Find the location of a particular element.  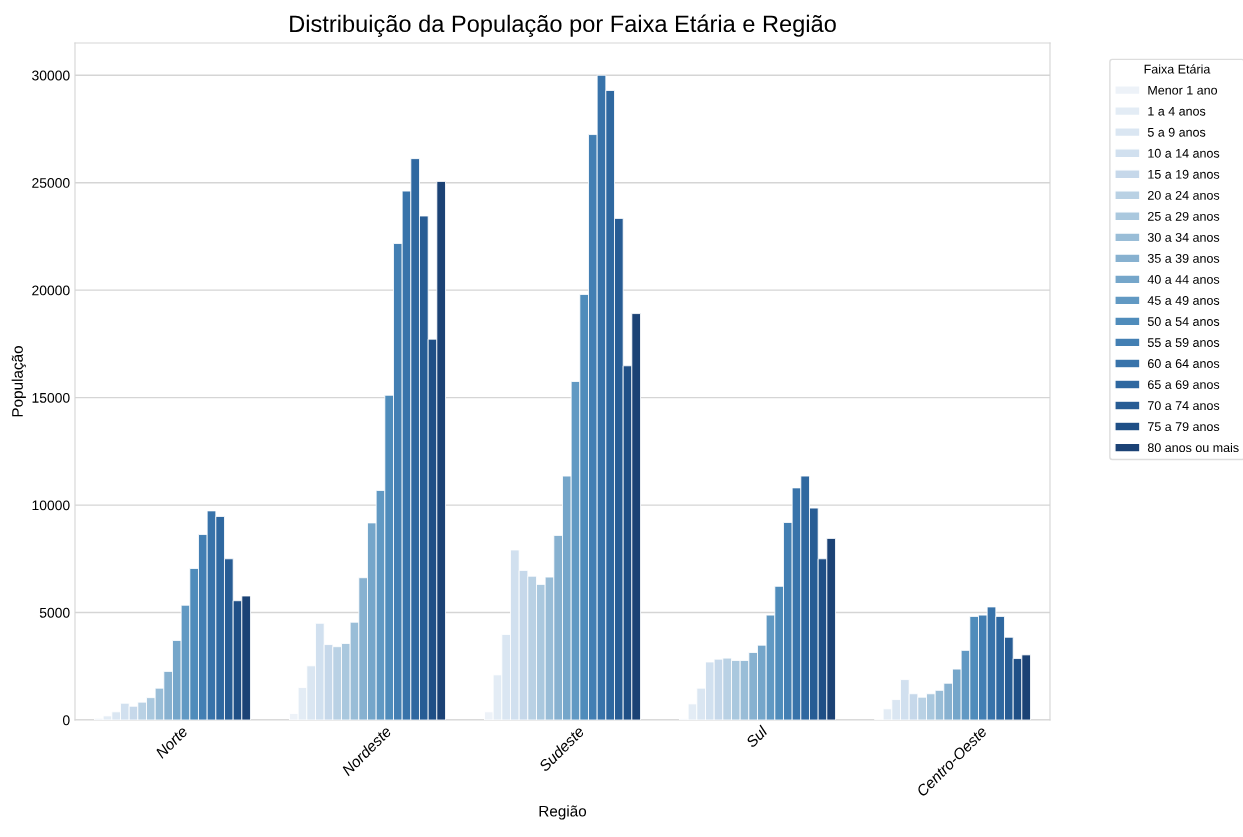

y-axis-title: População is located at coordinates (18, 381).